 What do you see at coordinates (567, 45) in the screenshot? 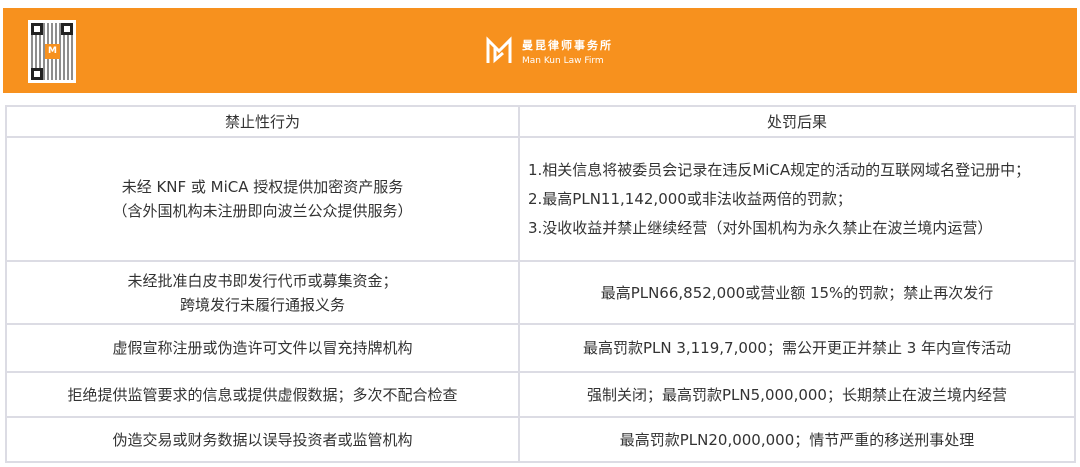
I see `firm-name-cn: 曼昆律师事务所` at bounding box center [567, 45].